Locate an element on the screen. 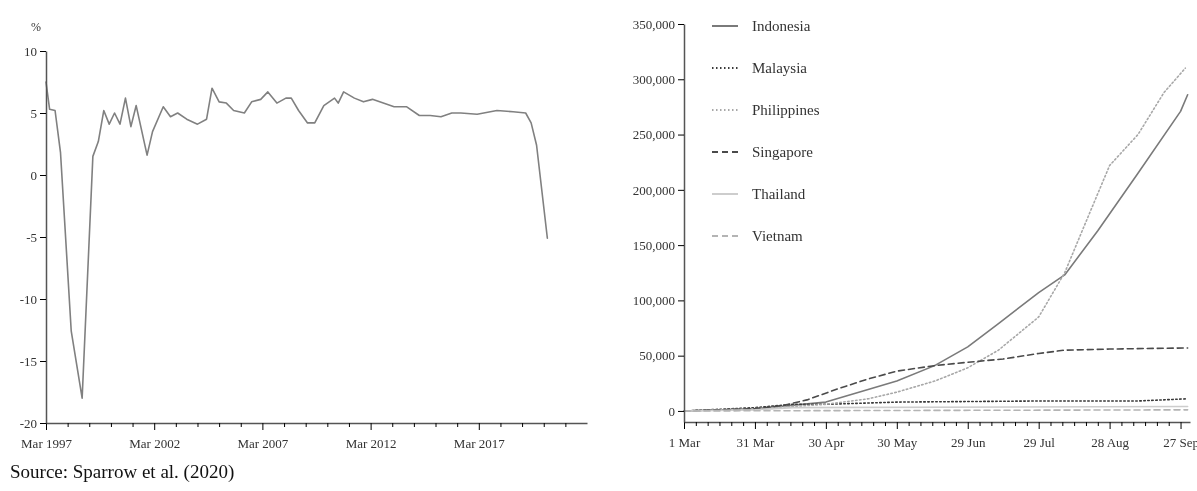  legend-label: Indonesia is located at coordinates (781, 26).